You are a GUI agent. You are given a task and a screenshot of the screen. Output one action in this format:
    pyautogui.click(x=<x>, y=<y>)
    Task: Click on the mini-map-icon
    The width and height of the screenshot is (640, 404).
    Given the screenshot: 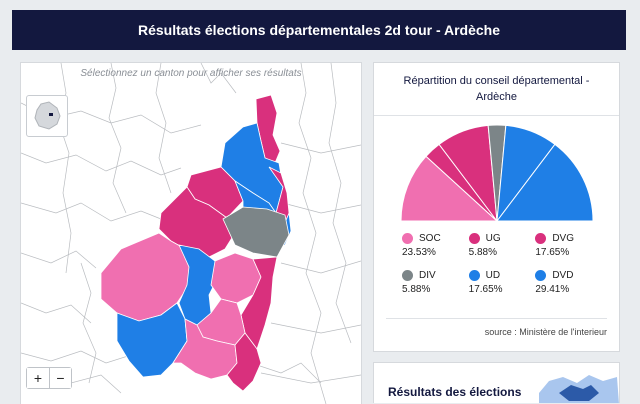 What is the action you would take?
    pyautogui.click(x=579, y=389)
    